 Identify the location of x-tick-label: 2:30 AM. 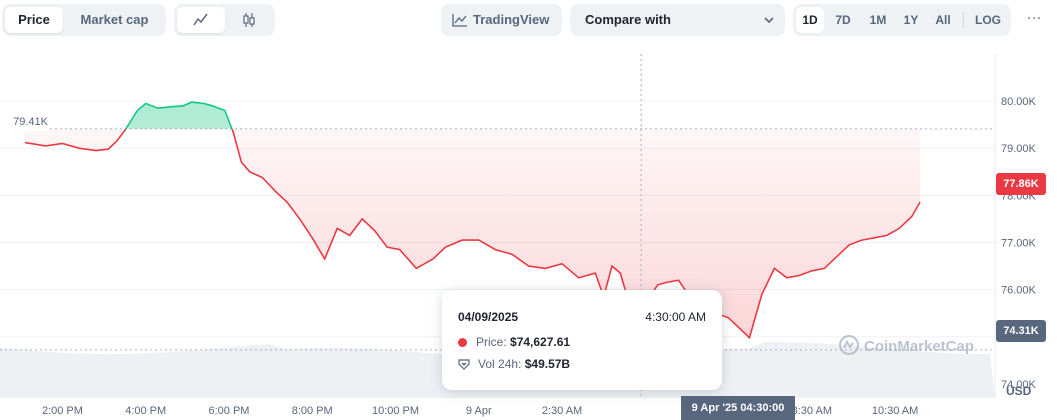
(562, 411).